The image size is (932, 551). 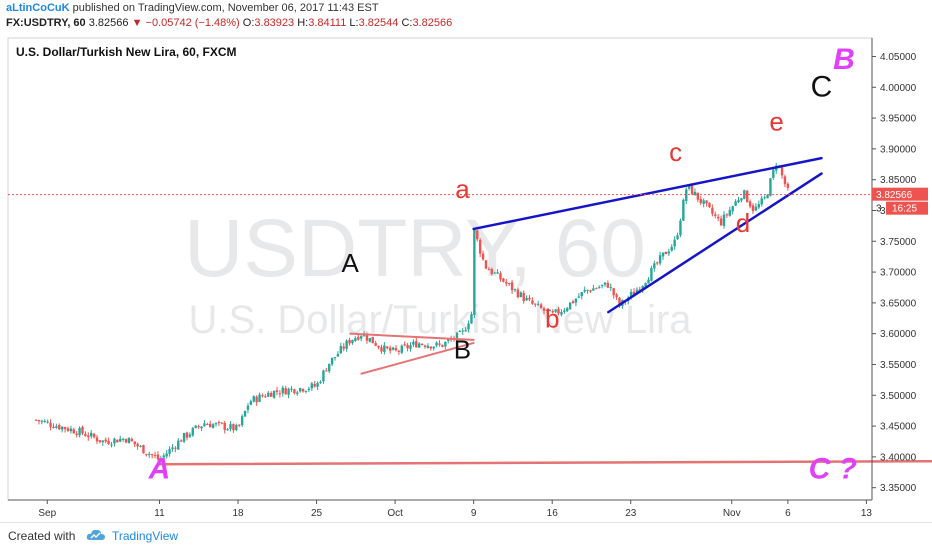 What do you see at coordinates (96, 535) in the screenshot?
I see `tradingview-cloud-icon` at bounding box center [96, 535].